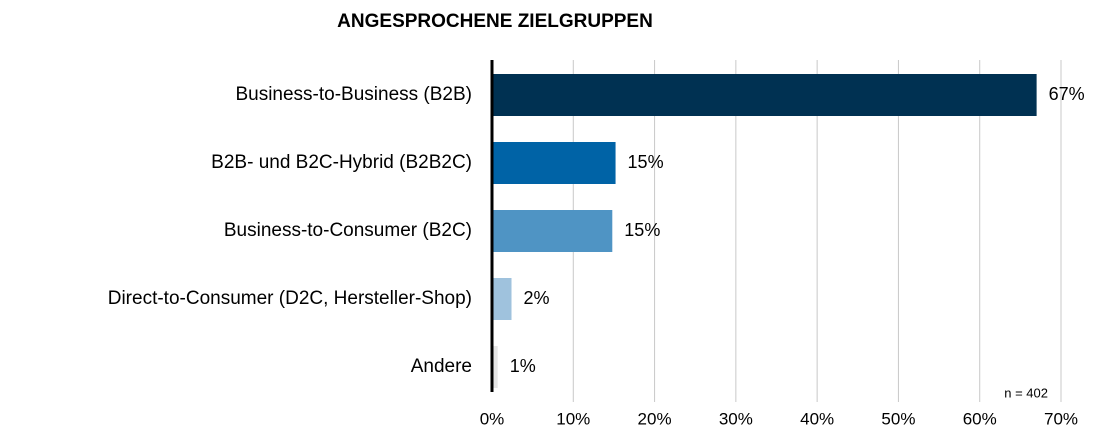  I want to click on chart-title: ANGESPROCHENE ZIELGRUPPEN, so click(495, 21).